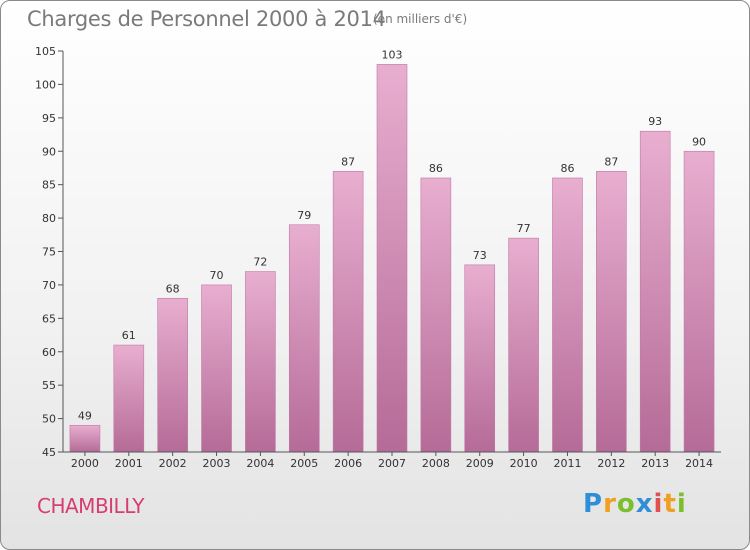  What do you see at coordinates (699, 463) in the screenshot?
I see `x-tick-label-2014: 2014` at bounding box center [699, 463].